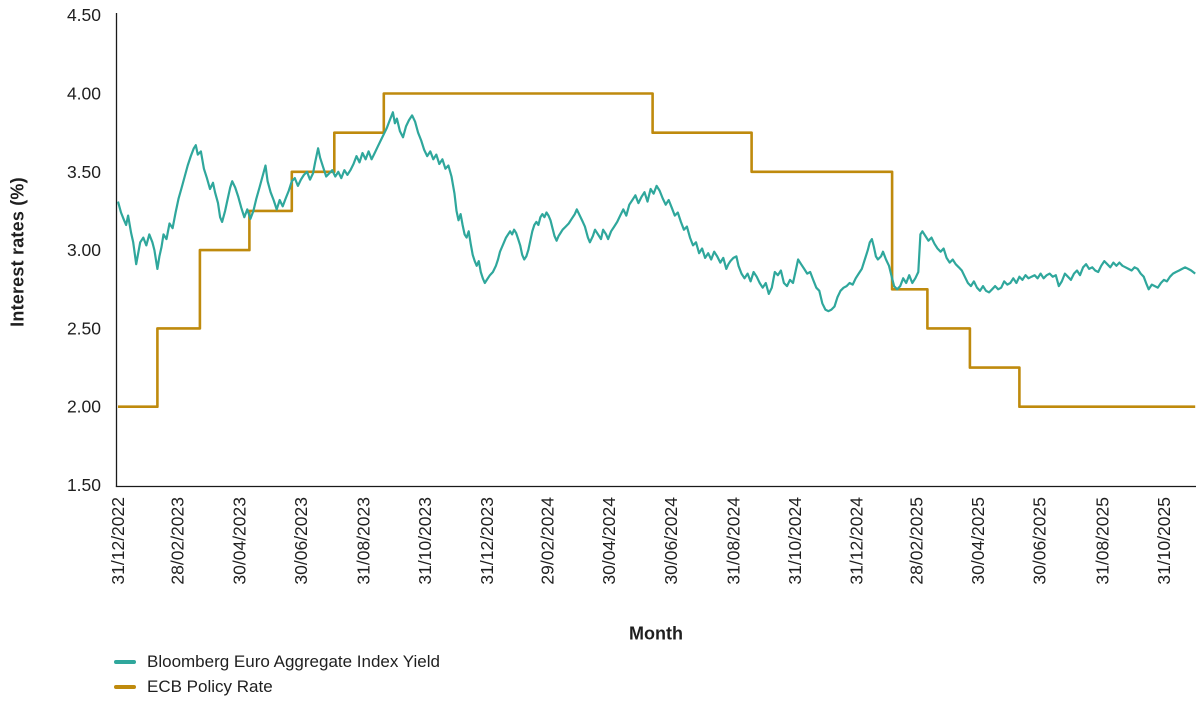  What do you see at coordinates (118, 541) in the screenshot?
I see `x-tick-label: 31/12/2022` at bounding box center [118, 541].